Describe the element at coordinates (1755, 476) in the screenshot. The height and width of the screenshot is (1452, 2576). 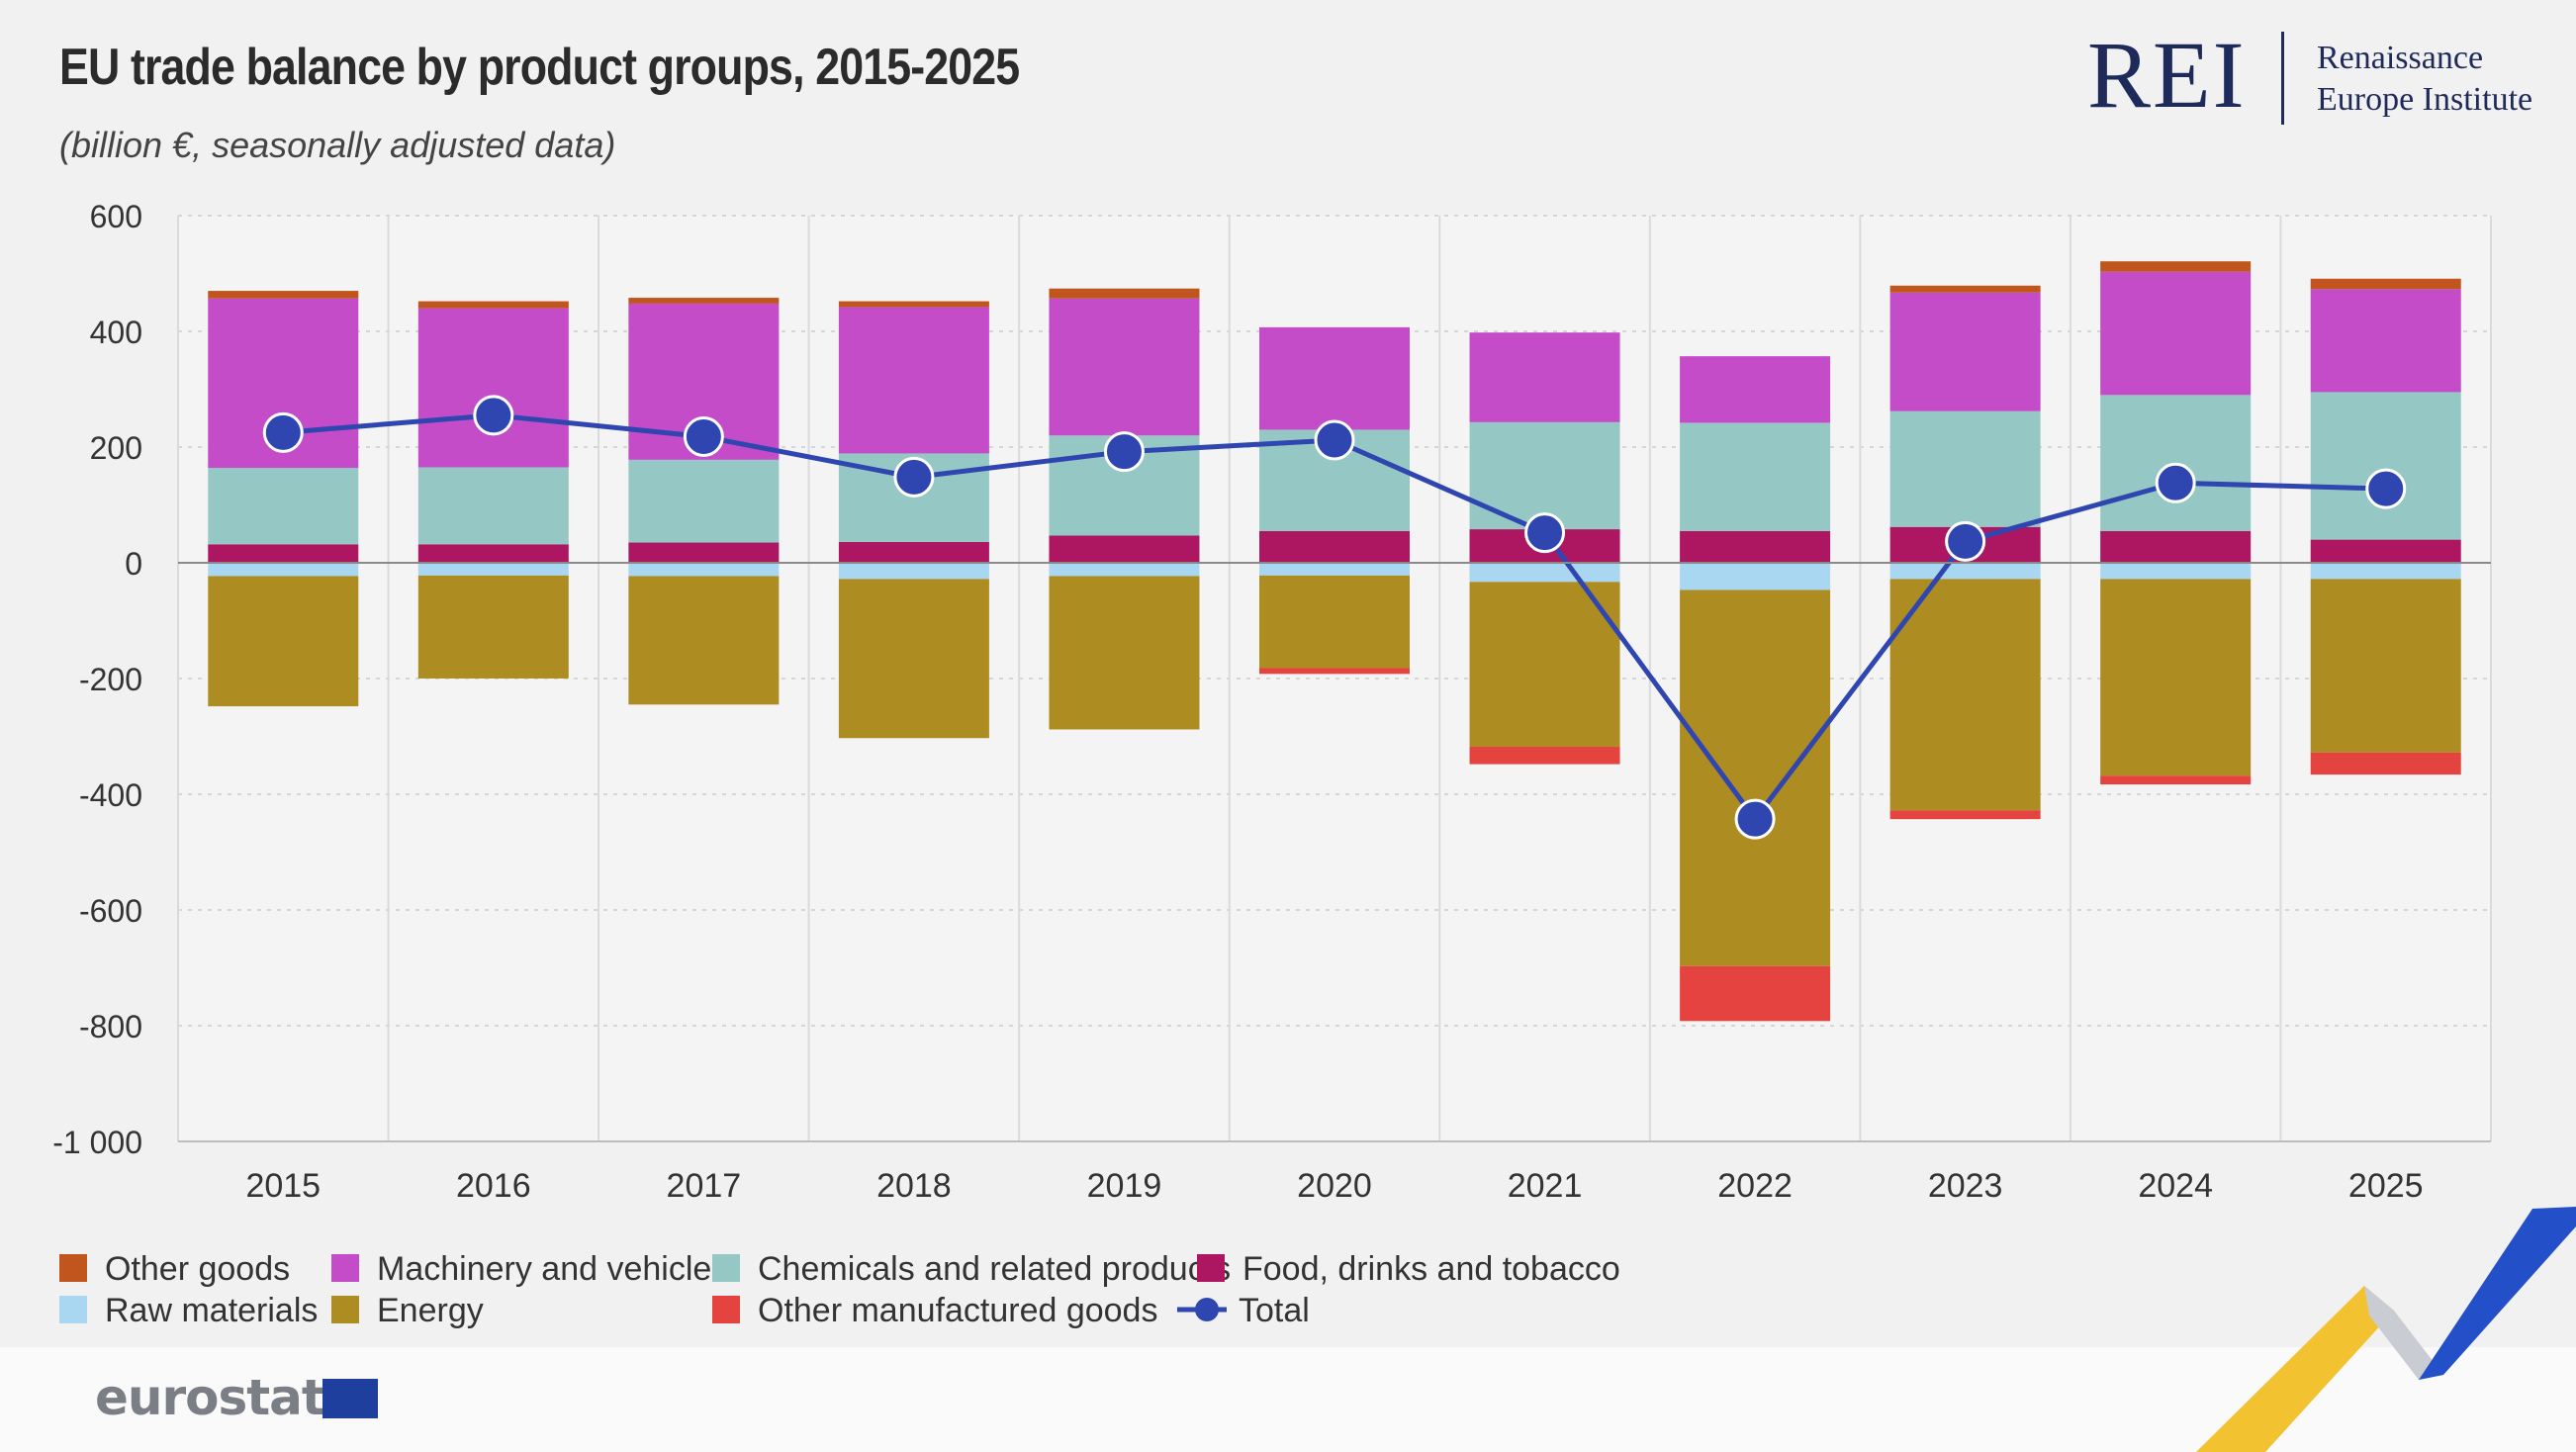
I see `bar-segment-chemicals-and-related-products-2022` at that location.